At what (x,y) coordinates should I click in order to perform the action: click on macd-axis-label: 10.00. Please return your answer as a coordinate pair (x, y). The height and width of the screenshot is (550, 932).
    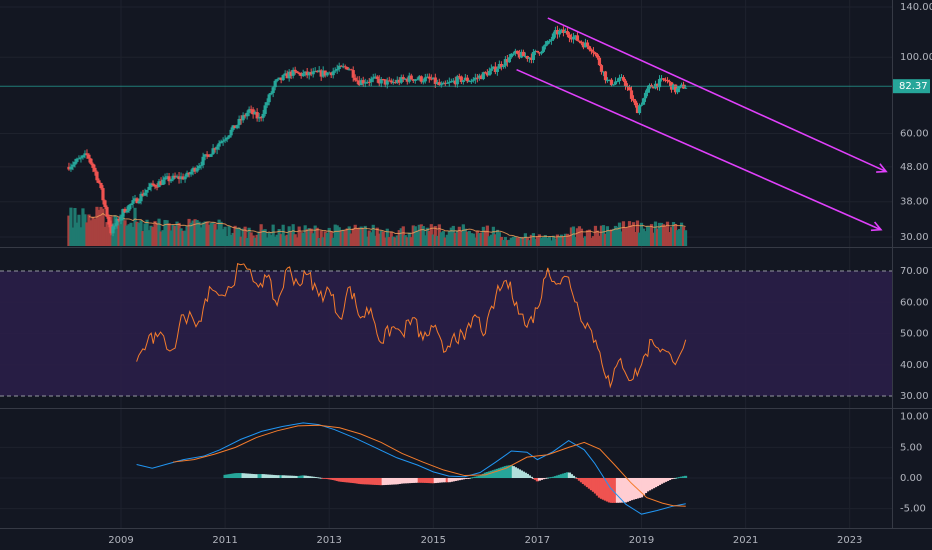
    Looking at the image, I should click on (914, 417).